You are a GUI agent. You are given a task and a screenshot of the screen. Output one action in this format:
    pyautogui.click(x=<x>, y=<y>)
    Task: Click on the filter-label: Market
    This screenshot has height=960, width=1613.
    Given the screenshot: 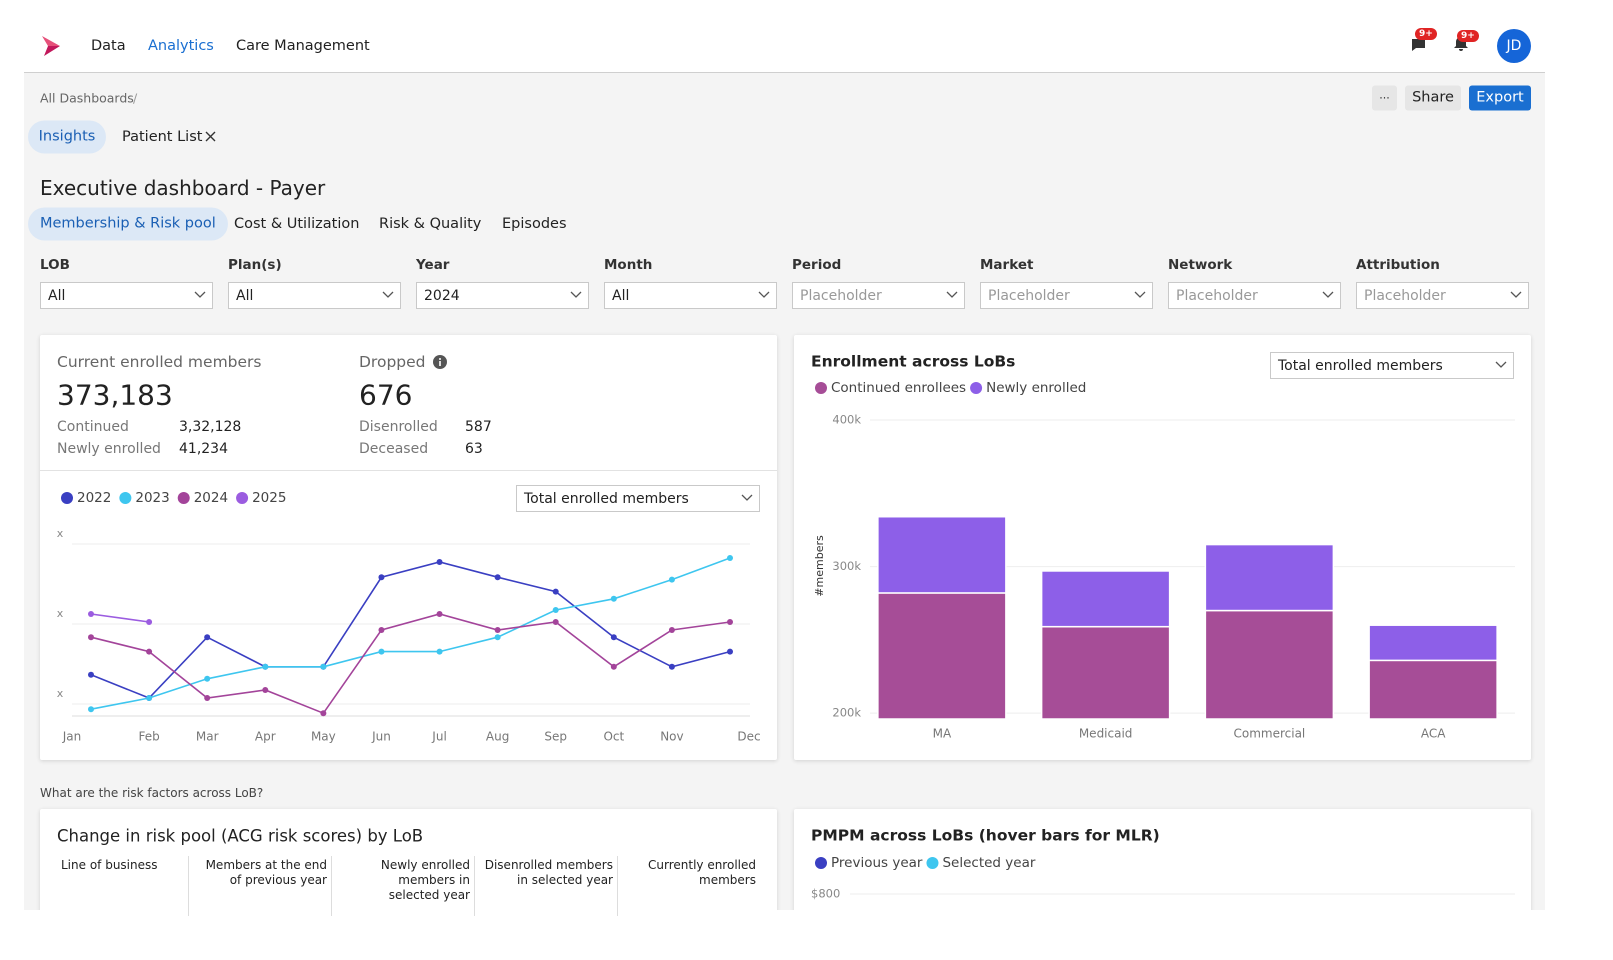 What is the action you would take?
    pyautogui.click(x=1007, y=265)
    